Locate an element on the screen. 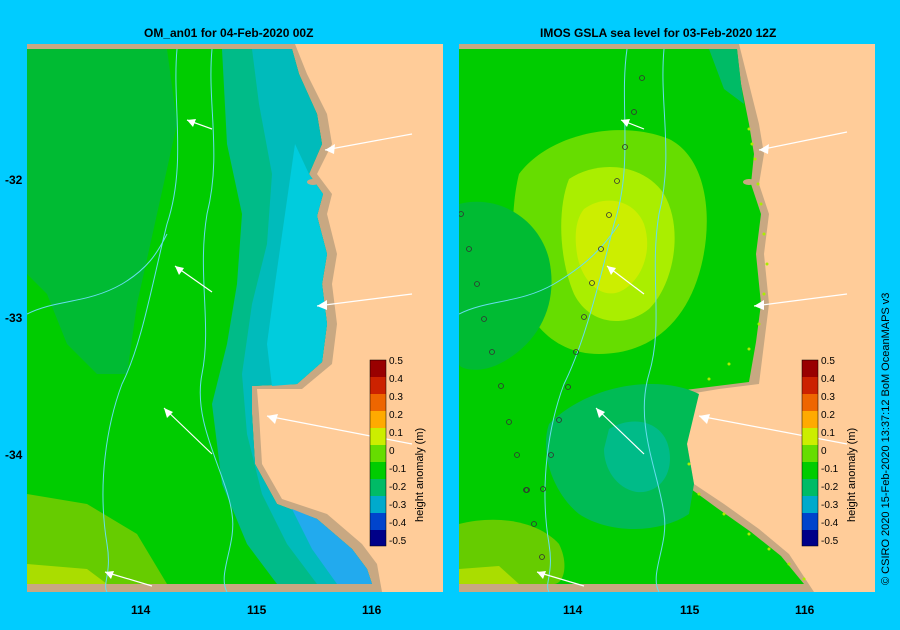 The image size is (900, 630). lat-tick-34: -34 is located at coordinates (14, 455).